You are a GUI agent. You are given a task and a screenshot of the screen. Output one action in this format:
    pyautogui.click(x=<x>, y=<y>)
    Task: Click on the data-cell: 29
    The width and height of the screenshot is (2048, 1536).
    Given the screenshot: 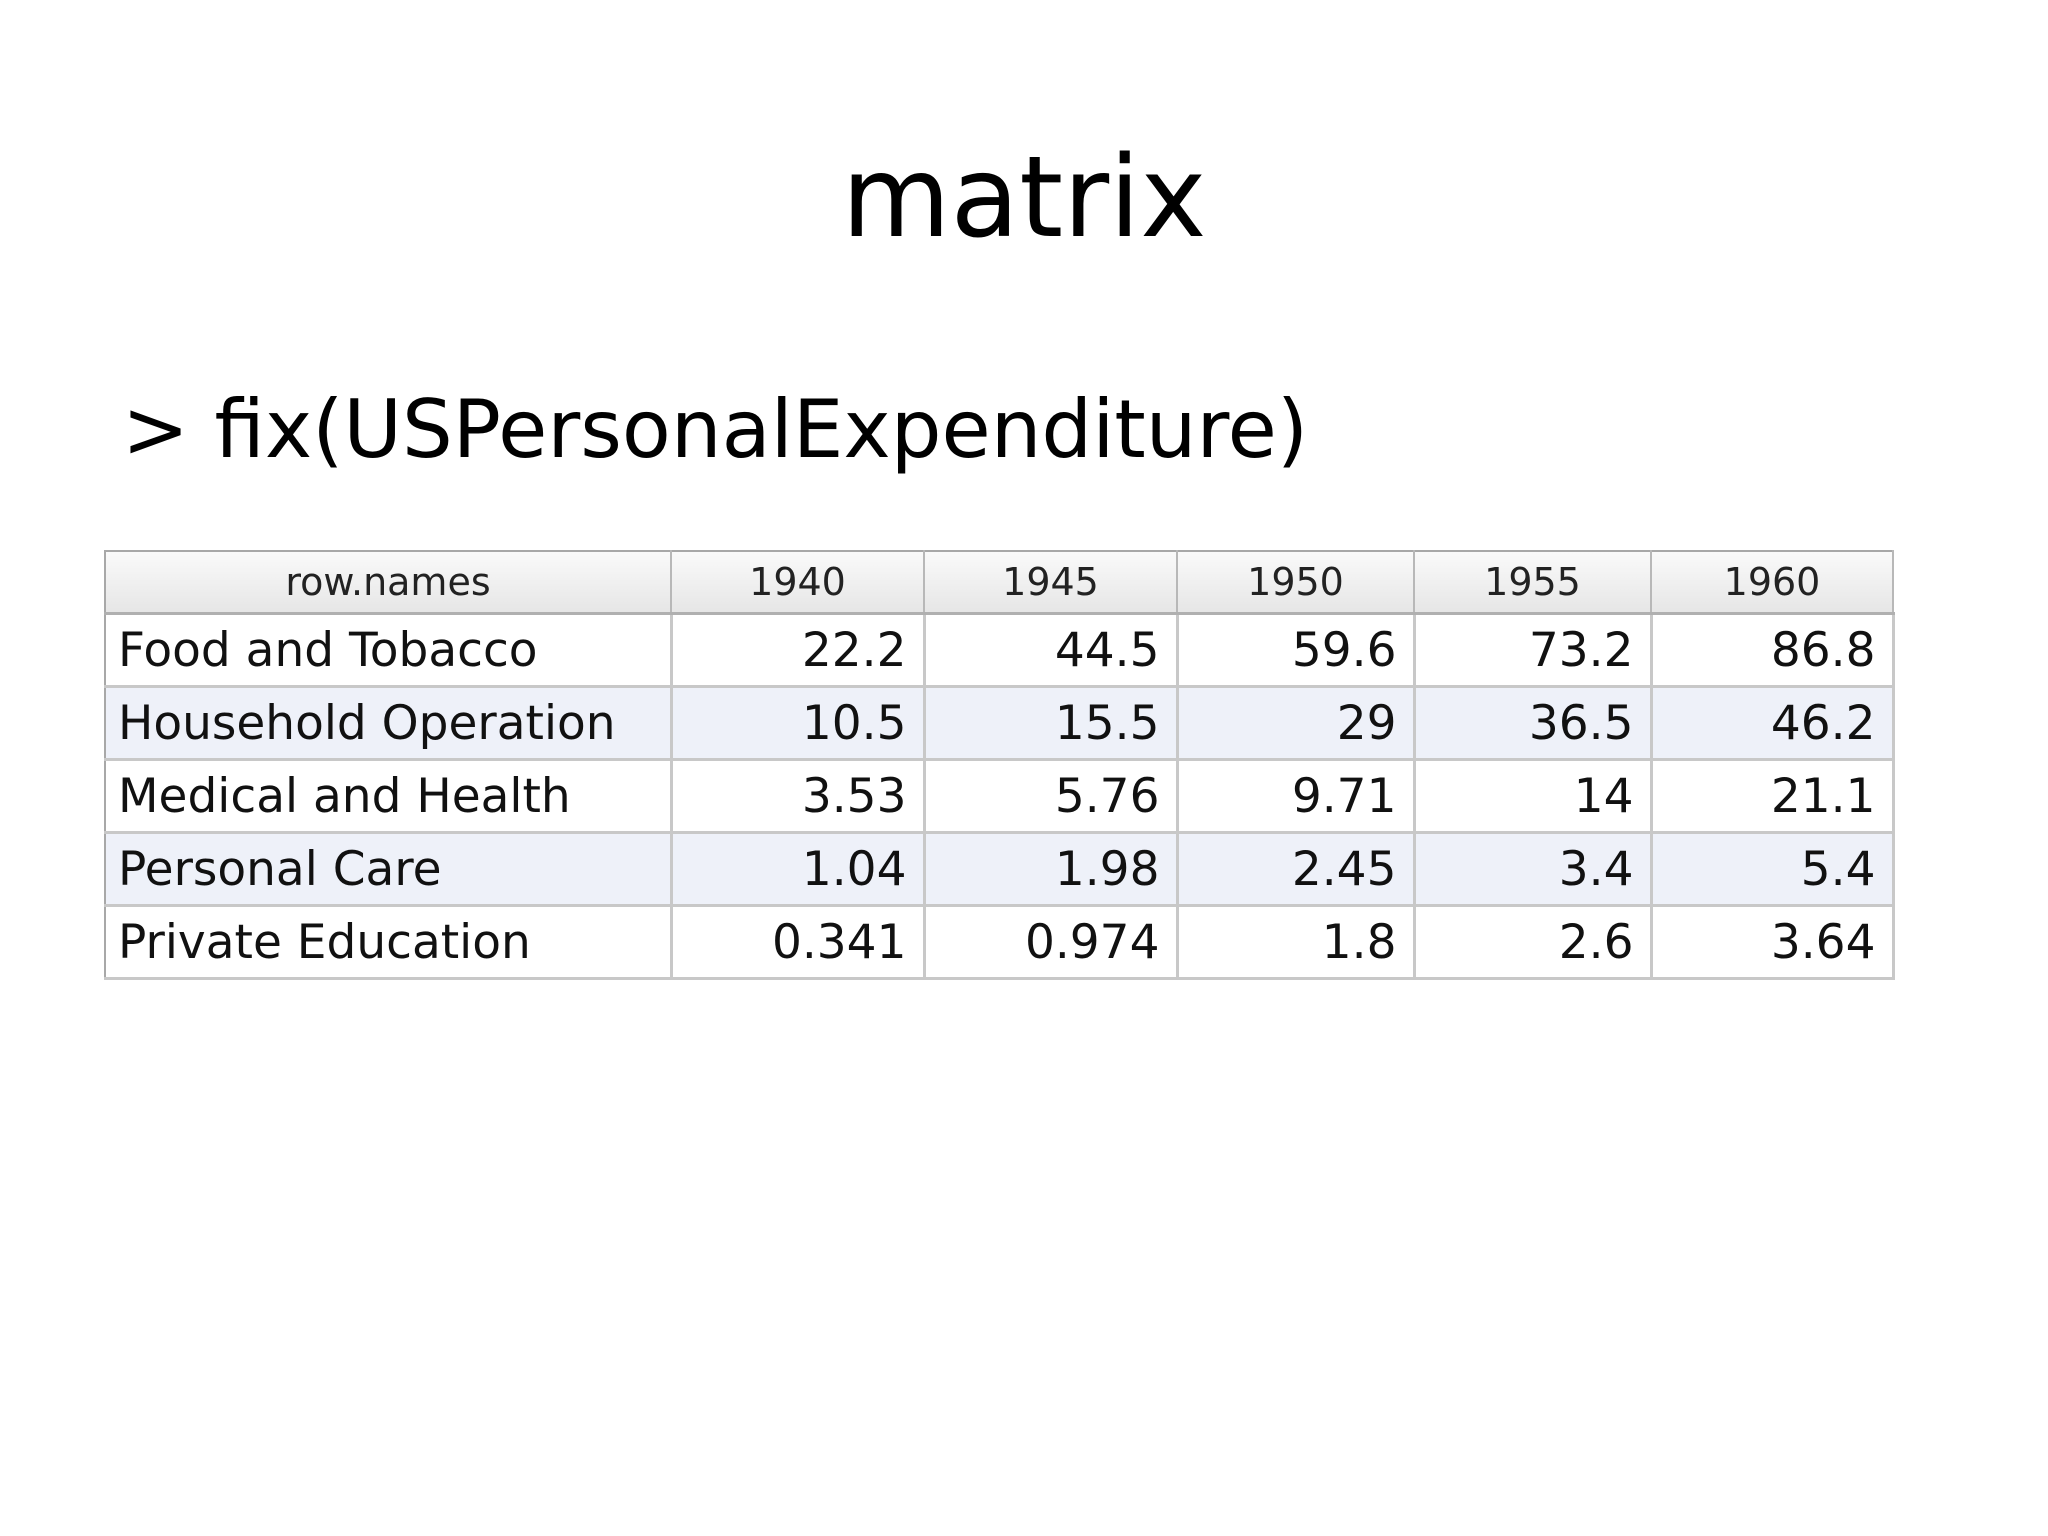 What is the action you would take?
    pyautogui.click(x=1296, y=723)
    